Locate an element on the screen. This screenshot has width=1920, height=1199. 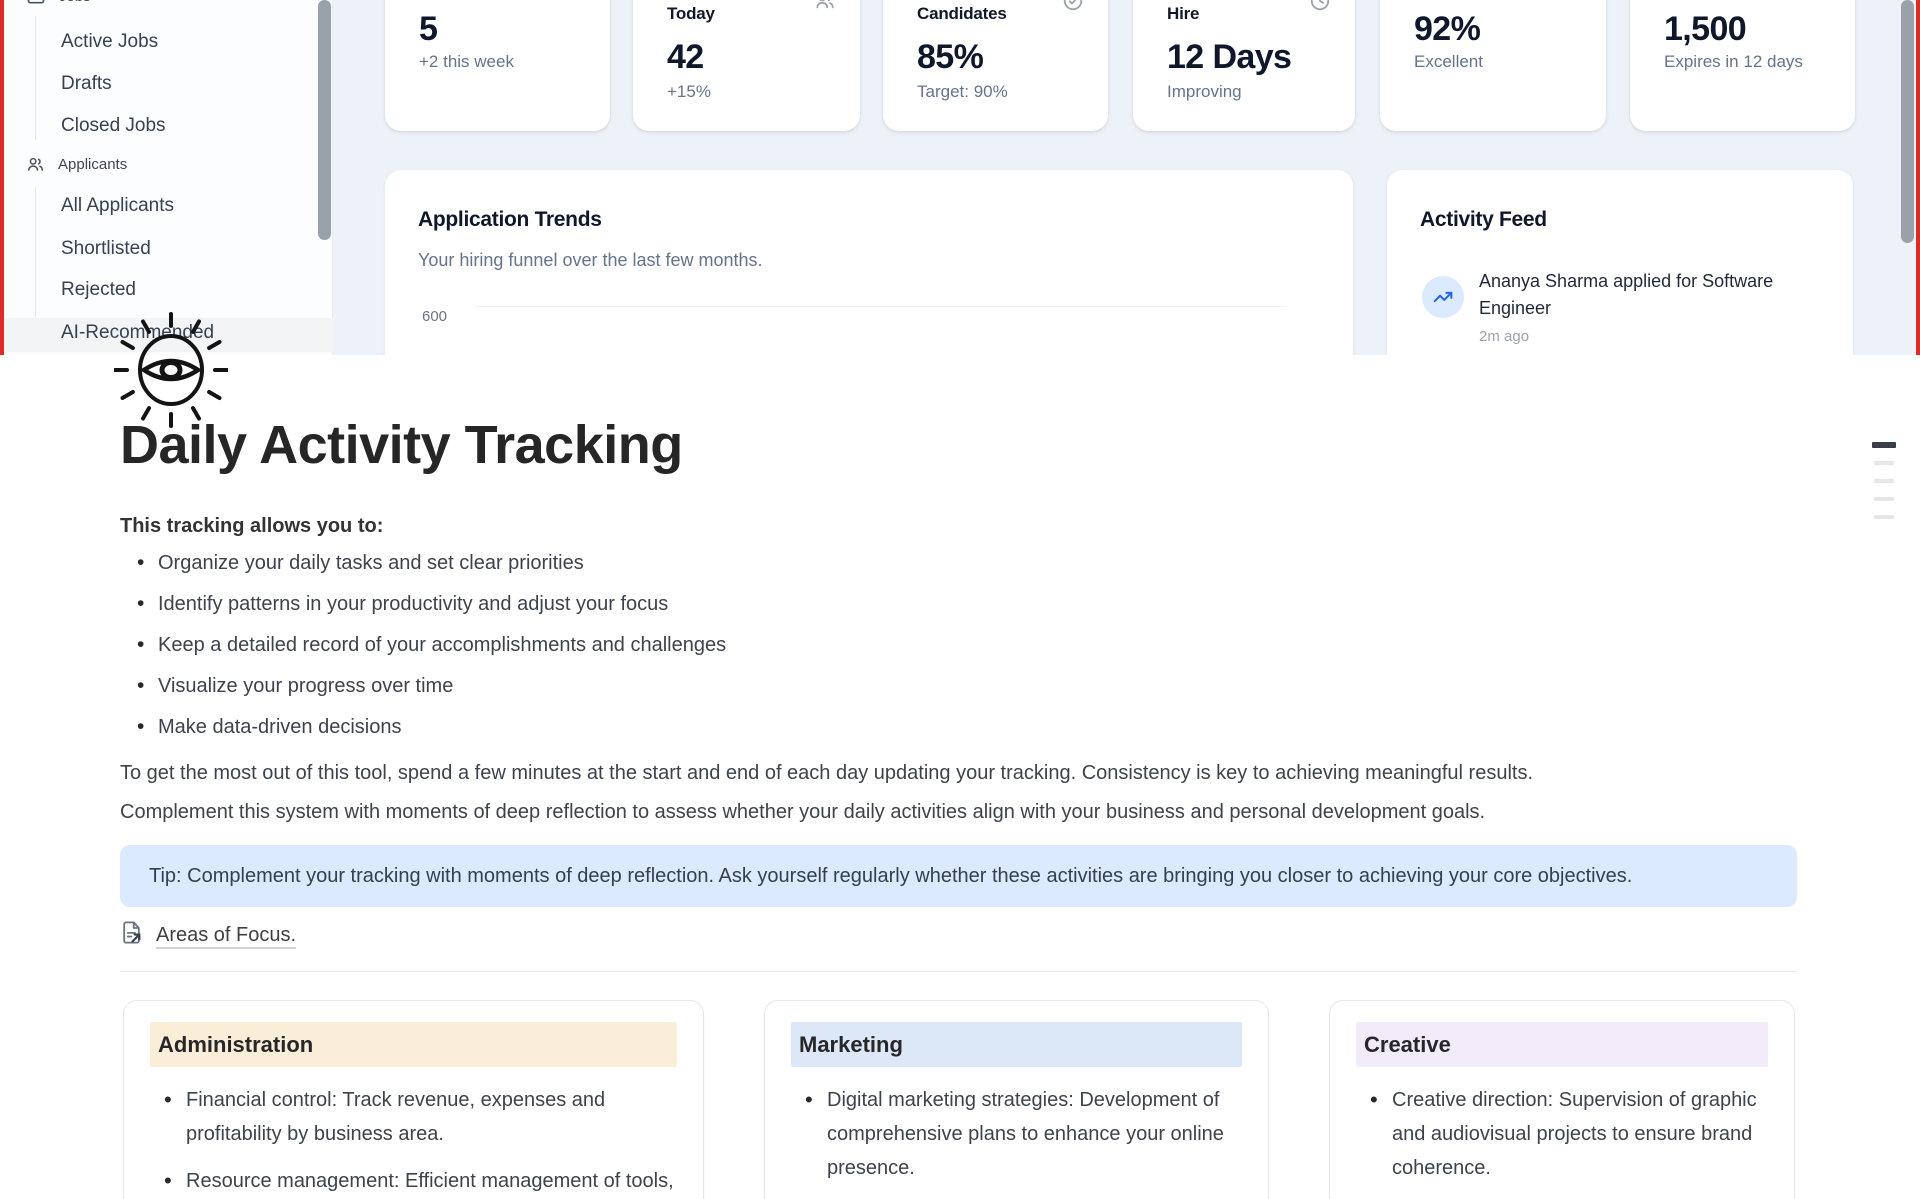
card-heading: Administration is located at coordinates (413, 1044).